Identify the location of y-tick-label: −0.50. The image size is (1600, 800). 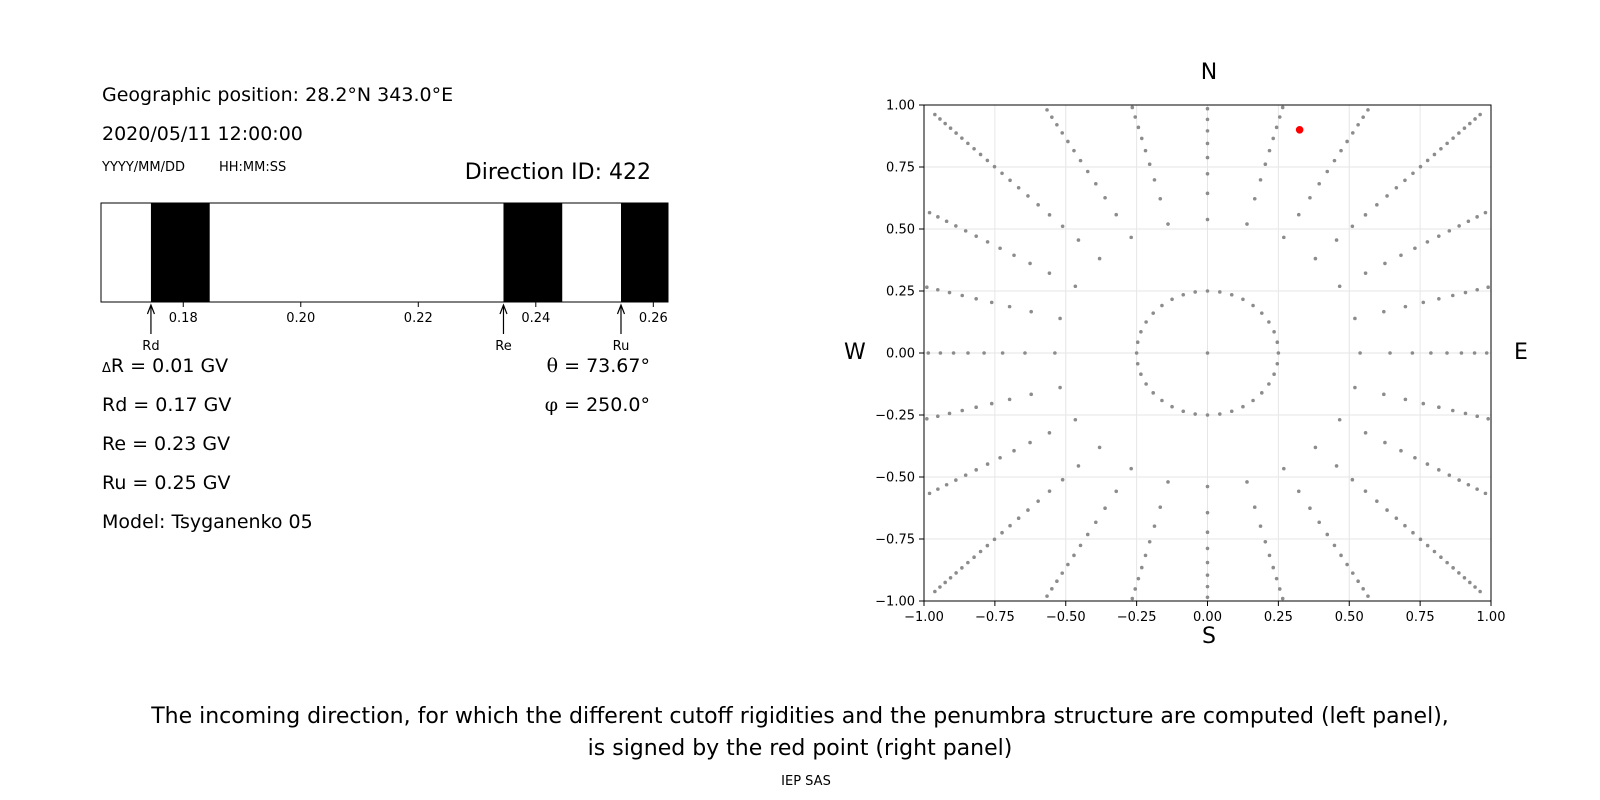
(895, 478).